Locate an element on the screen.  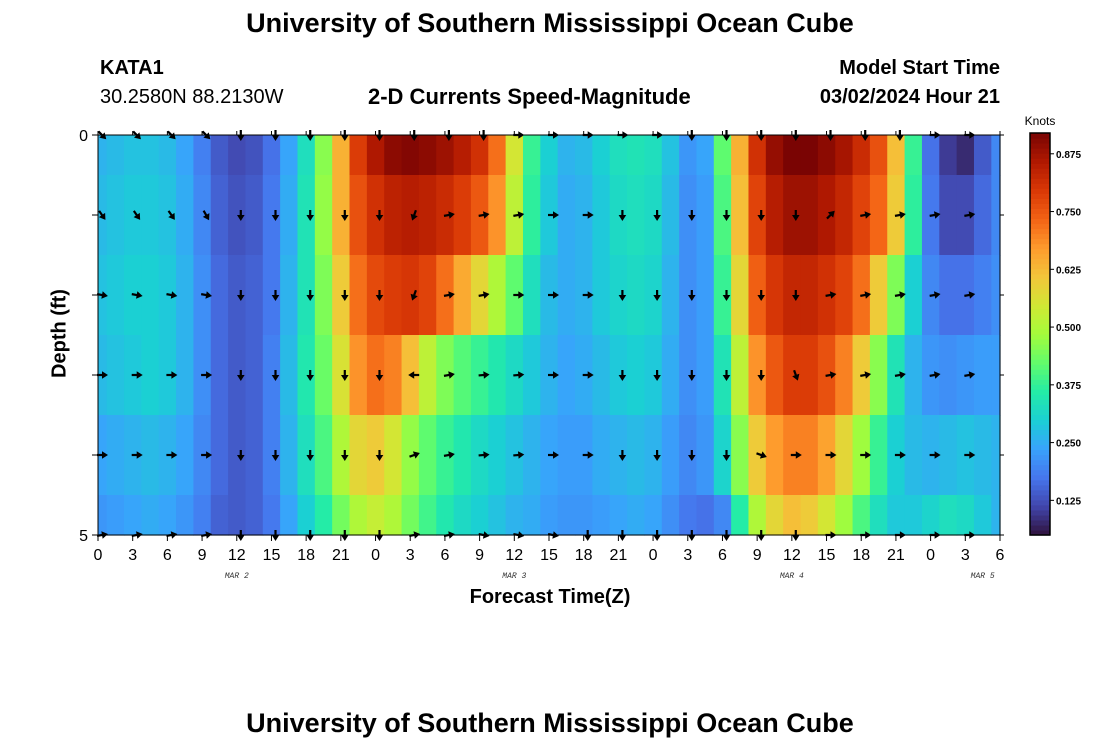
x-tick-label: 21 is located at coordinates (618, 555).